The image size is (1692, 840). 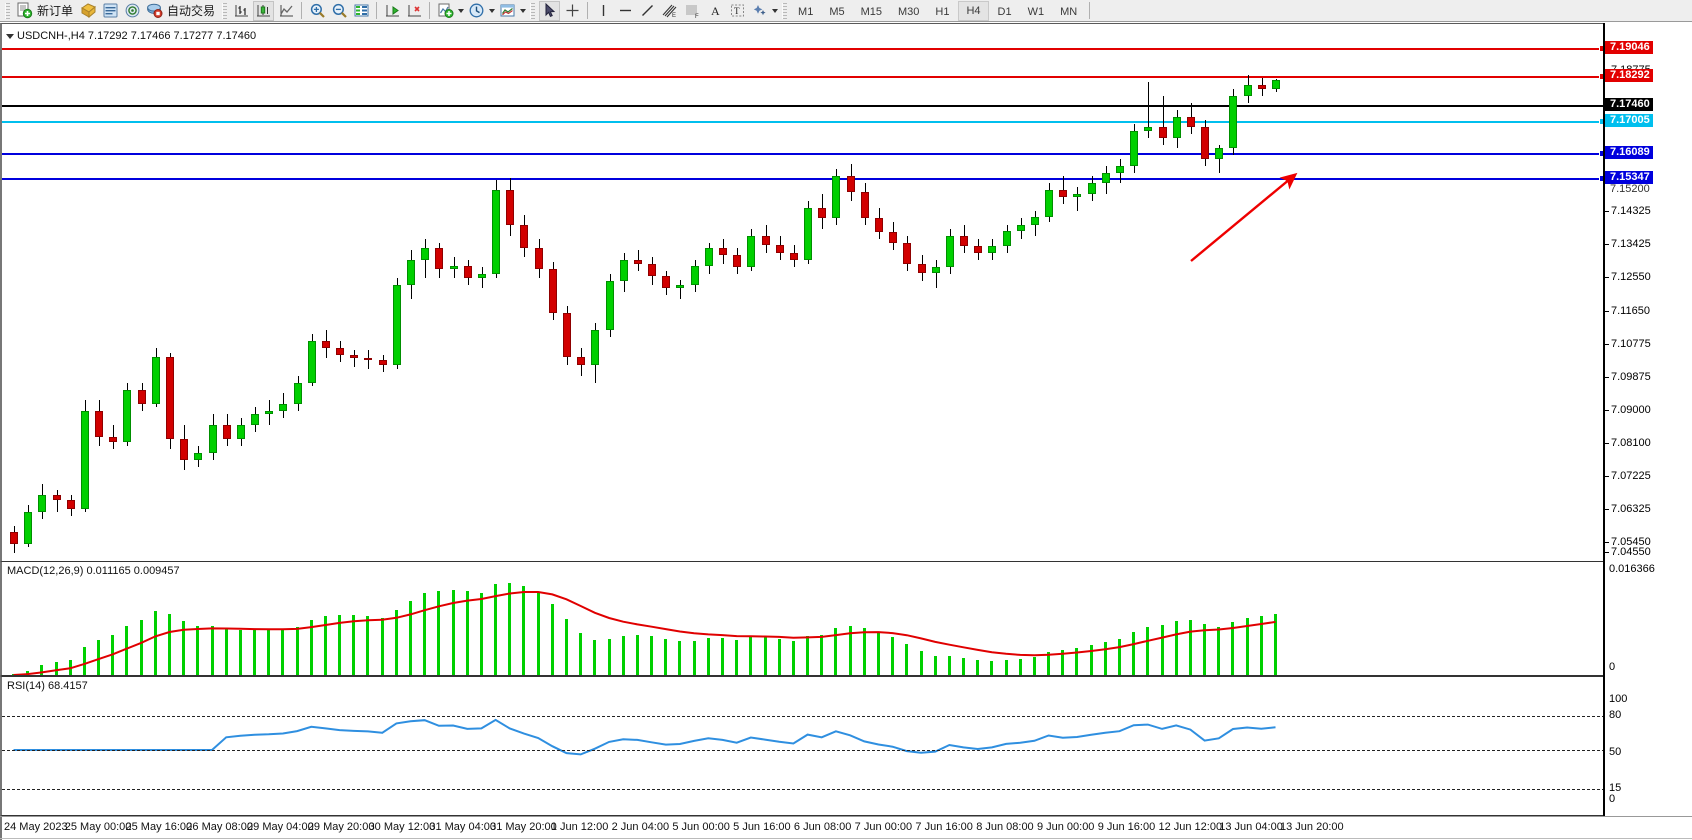 What do you see at coordinates (191, 11) in the screenshot?
I see `autotrading-label: 自动交易` at bounding box center [191, 11].